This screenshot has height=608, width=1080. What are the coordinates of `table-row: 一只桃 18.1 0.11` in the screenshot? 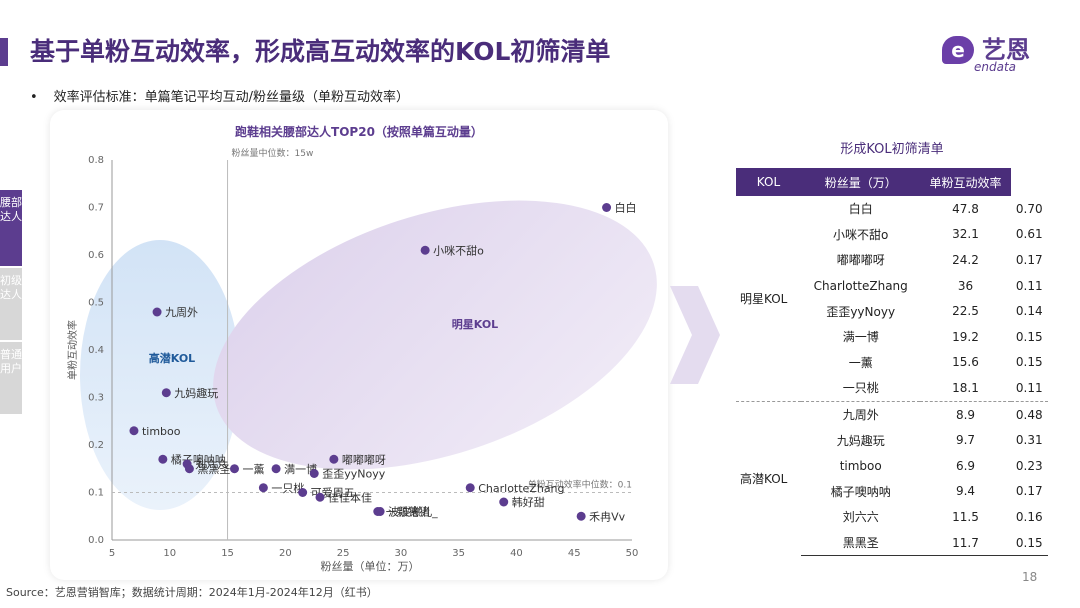 It's located at (892, 388).